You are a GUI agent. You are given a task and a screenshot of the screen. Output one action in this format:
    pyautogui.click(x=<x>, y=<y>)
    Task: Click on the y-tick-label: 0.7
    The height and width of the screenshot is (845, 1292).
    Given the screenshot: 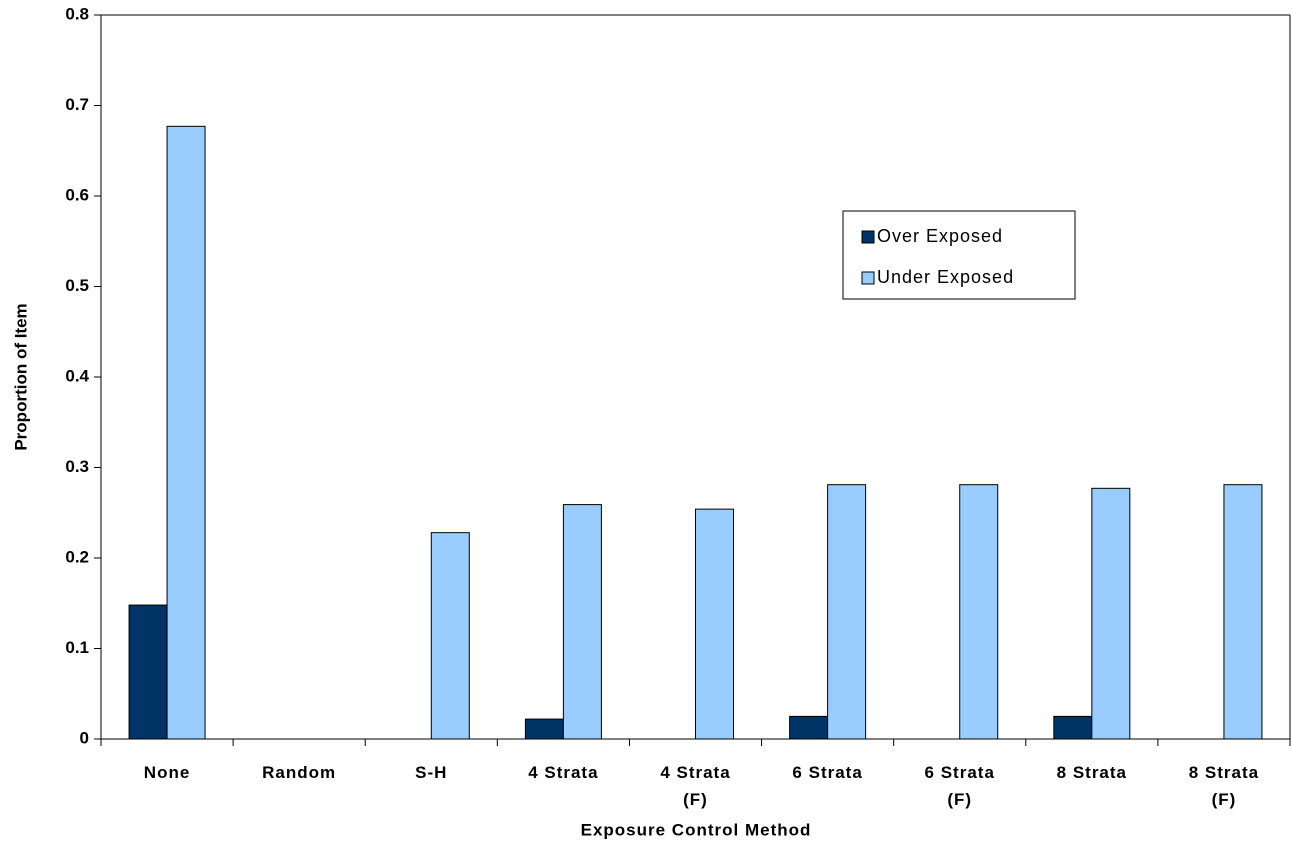 What is the action you would take?
    pyautogui.click(x=77, y=104)
    